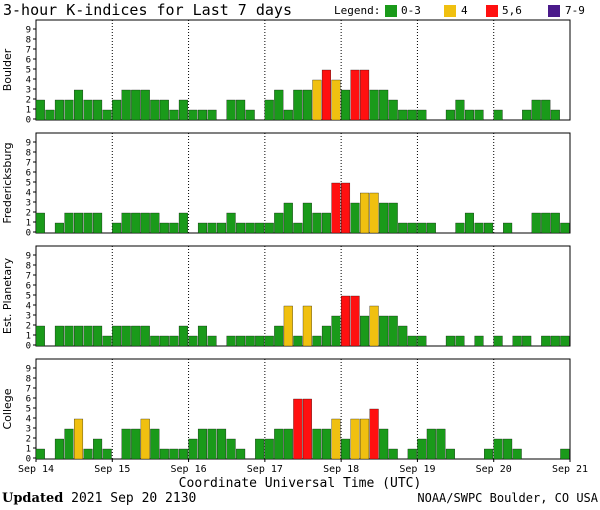  What do you see at coordinates (450, 11) in the screenshot?
I see `legend-swatch-active` at bounding box center [450, 11].